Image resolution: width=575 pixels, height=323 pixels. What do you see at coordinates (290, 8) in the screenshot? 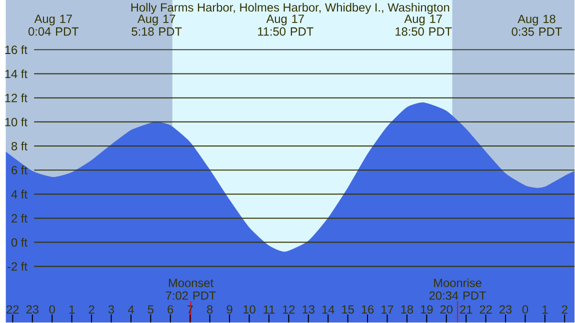
I see `chart-title: Holly Farms Harbor, Holmes Harbor, Whidbey I., Washington` at bounding box center [290, 8].